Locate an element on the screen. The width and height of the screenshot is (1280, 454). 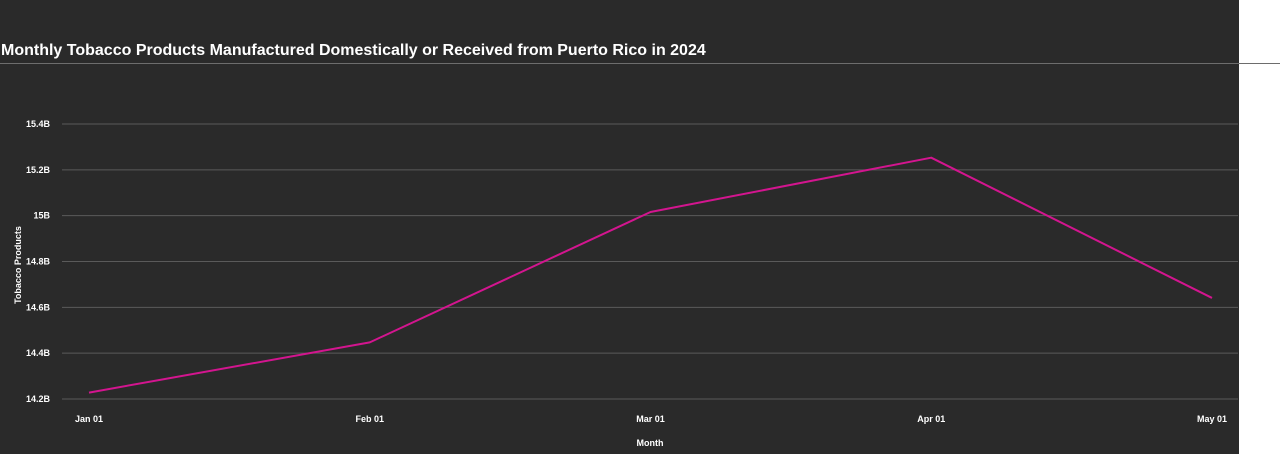
x-axis-ticks: Jan 01 Feb 01 Mar 01 Apr 01 May 01 is located at coordinates (651, 419).